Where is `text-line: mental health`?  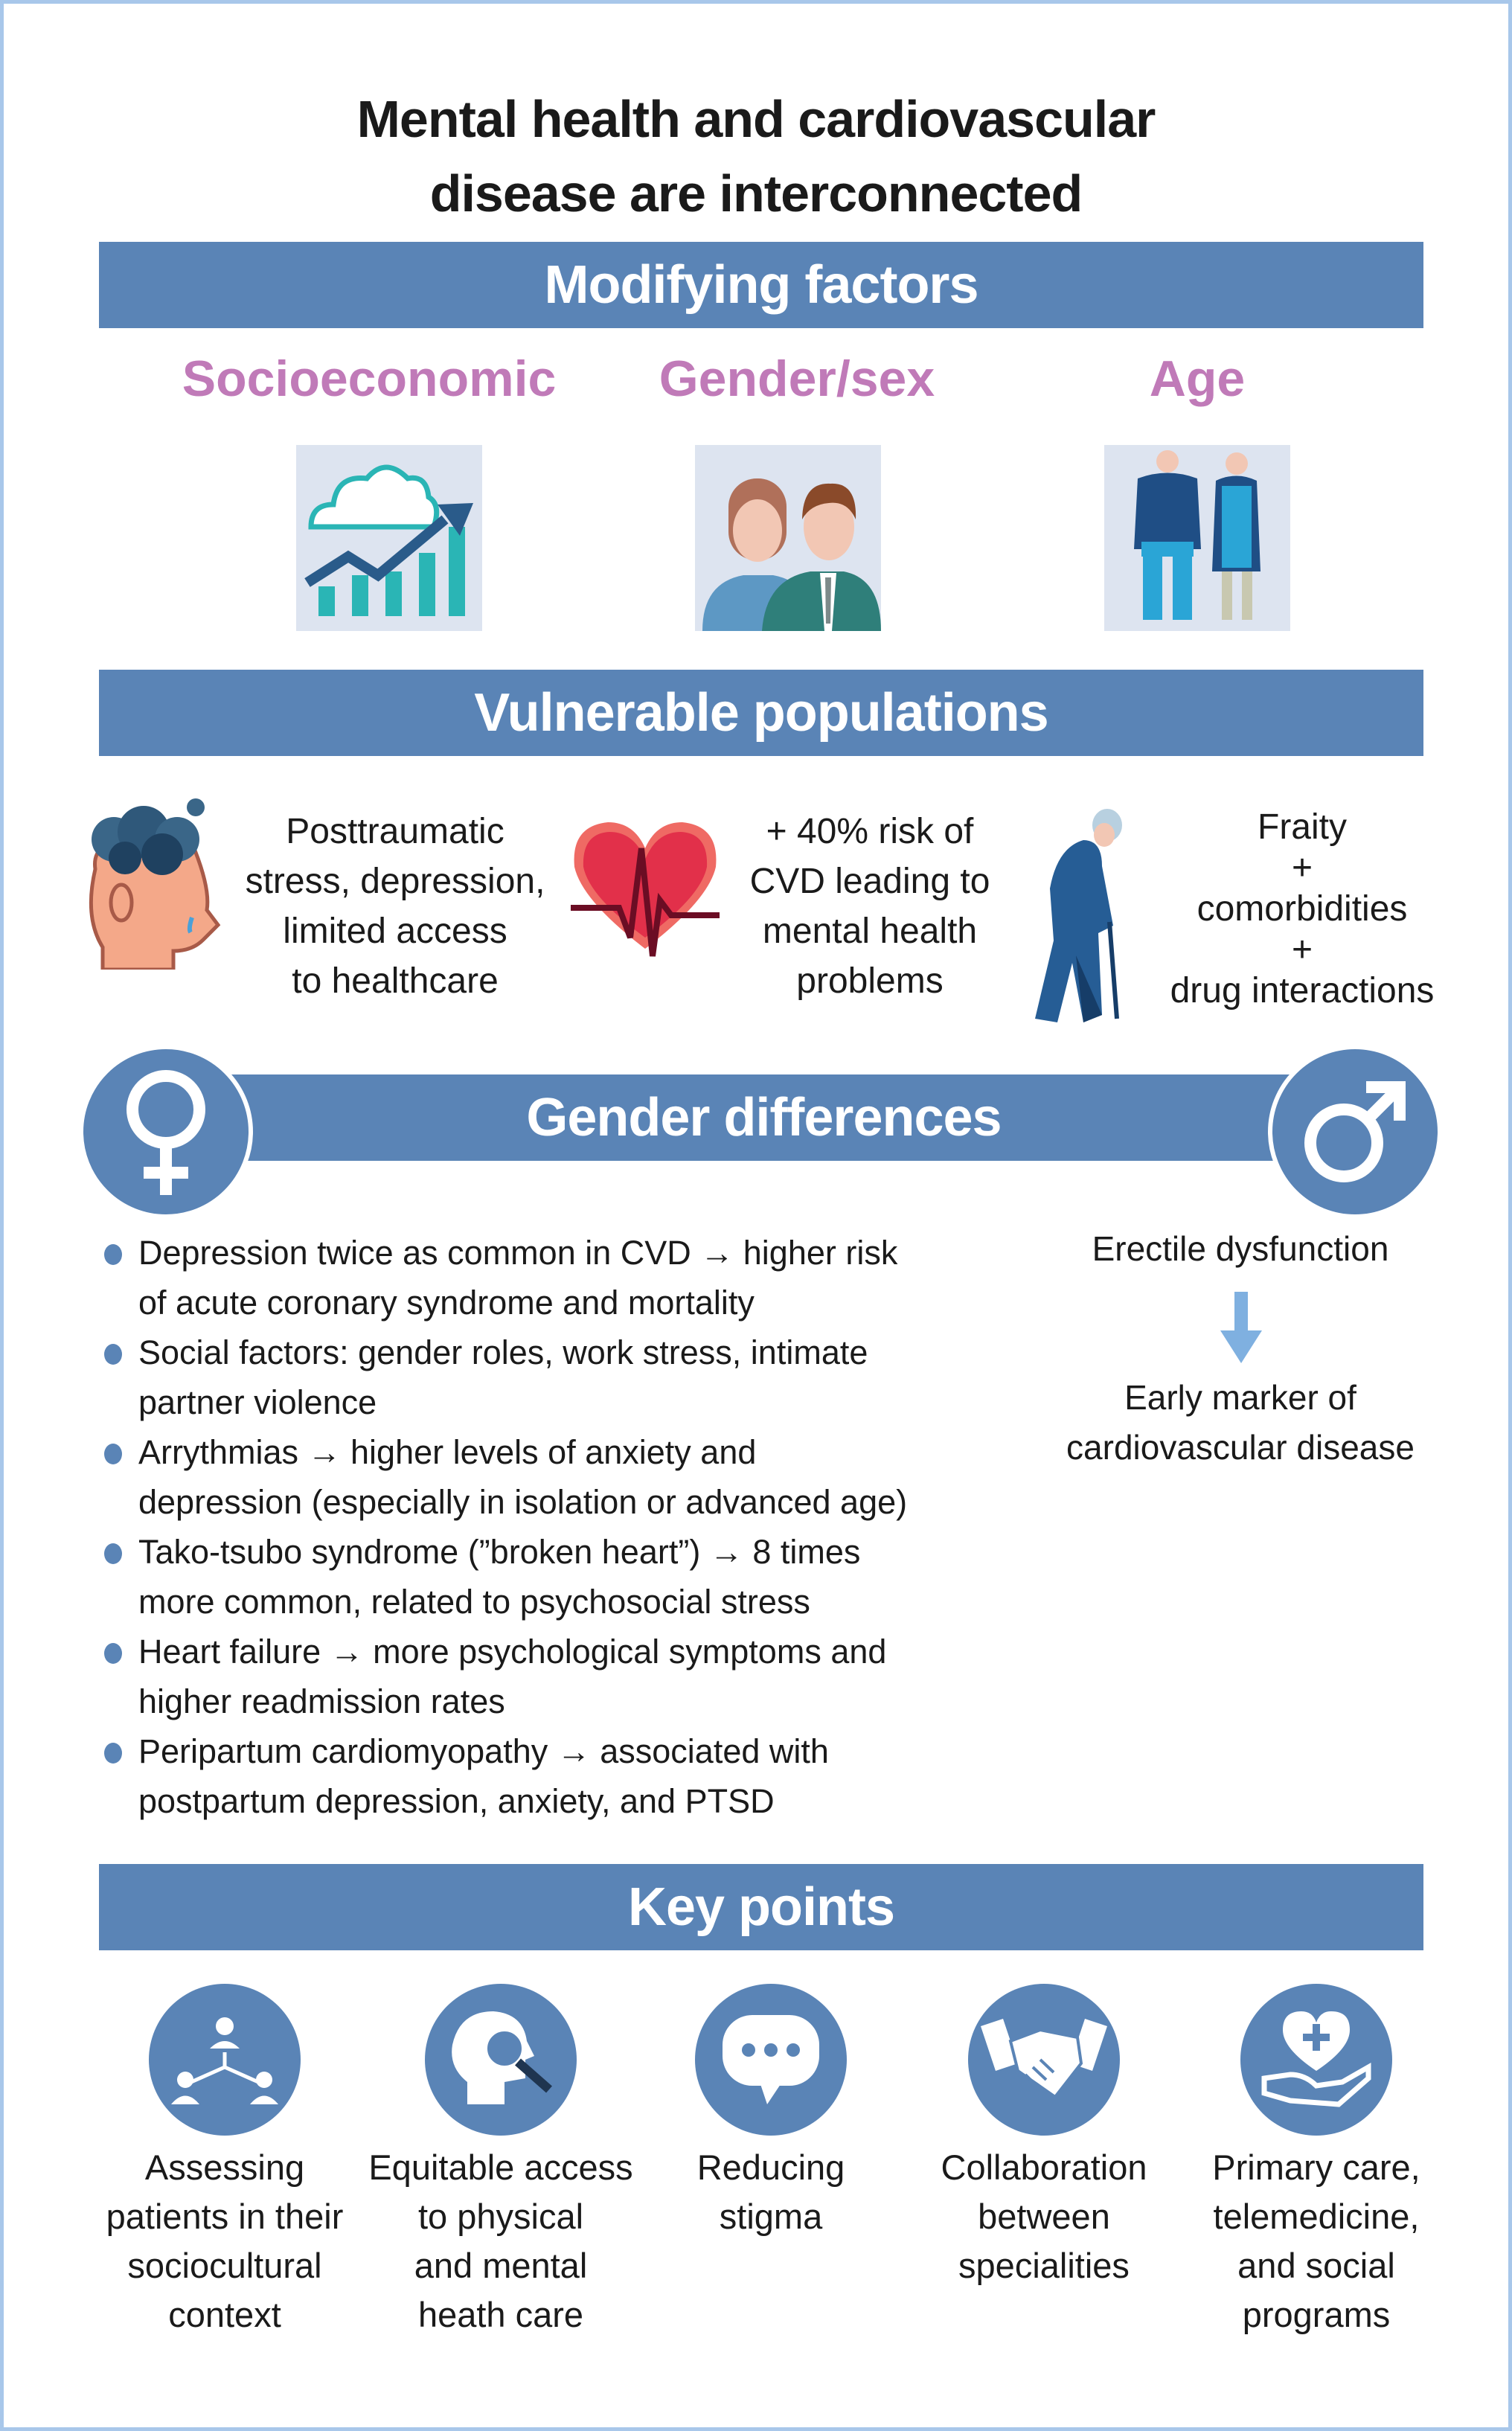 text-line: mental health is located at coordinates (870, 932).